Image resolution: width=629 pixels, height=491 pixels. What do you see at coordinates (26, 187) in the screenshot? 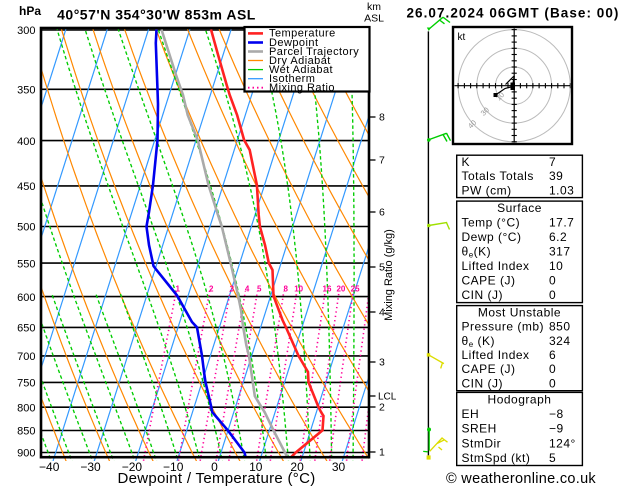
I see `svg-text: 450` at bounding box center [26, 187].